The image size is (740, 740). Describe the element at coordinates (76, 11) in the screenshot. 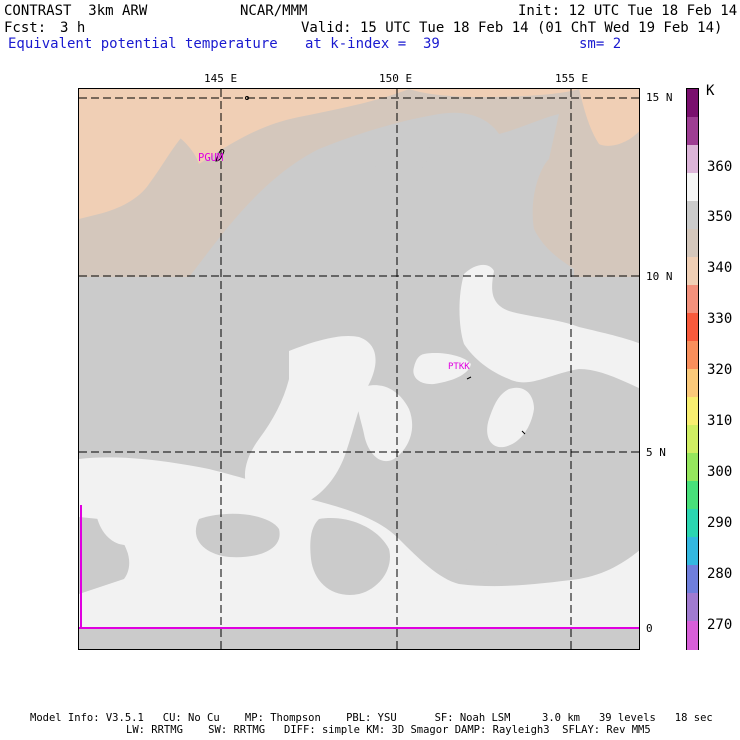

I see `model-title: CONTRAST 3km ARW` at that location.